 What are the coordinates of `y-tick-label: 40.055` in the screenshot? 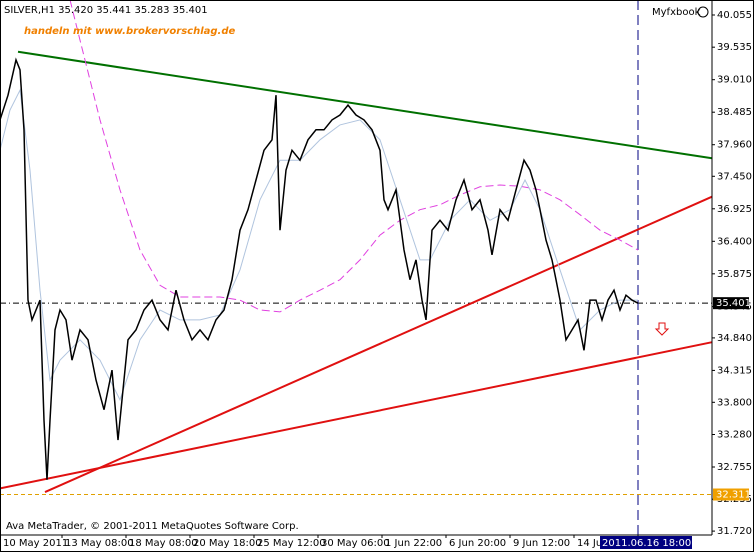 It's located at (734, 15).